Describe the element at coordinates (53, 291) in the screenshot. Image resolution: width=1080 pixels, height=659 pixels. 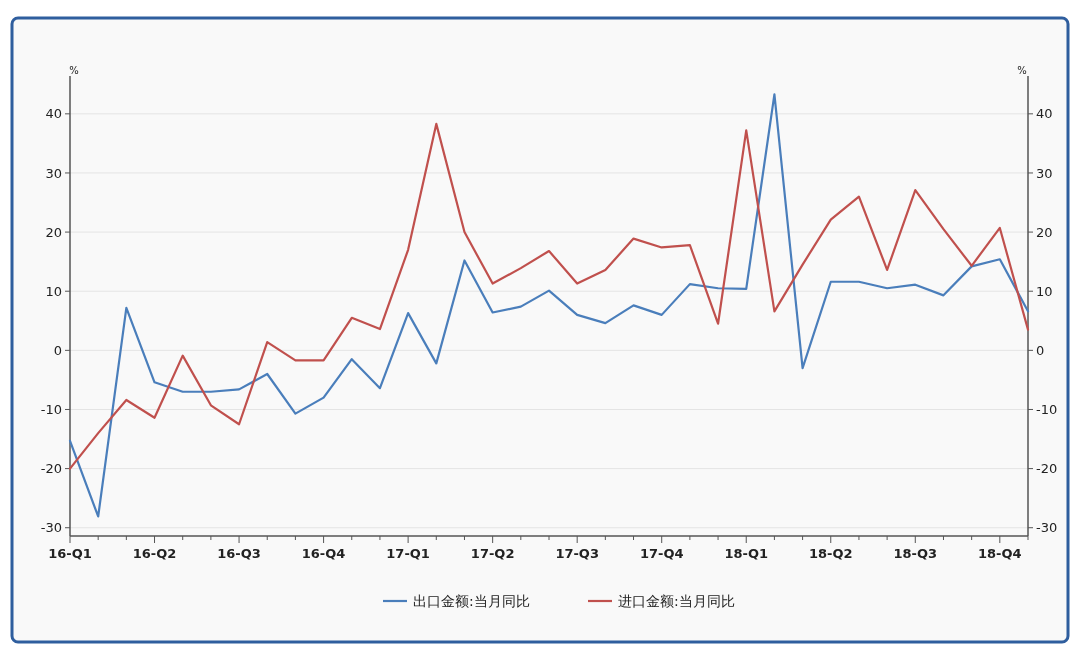
I see `y-tick-label: 10` at that location.